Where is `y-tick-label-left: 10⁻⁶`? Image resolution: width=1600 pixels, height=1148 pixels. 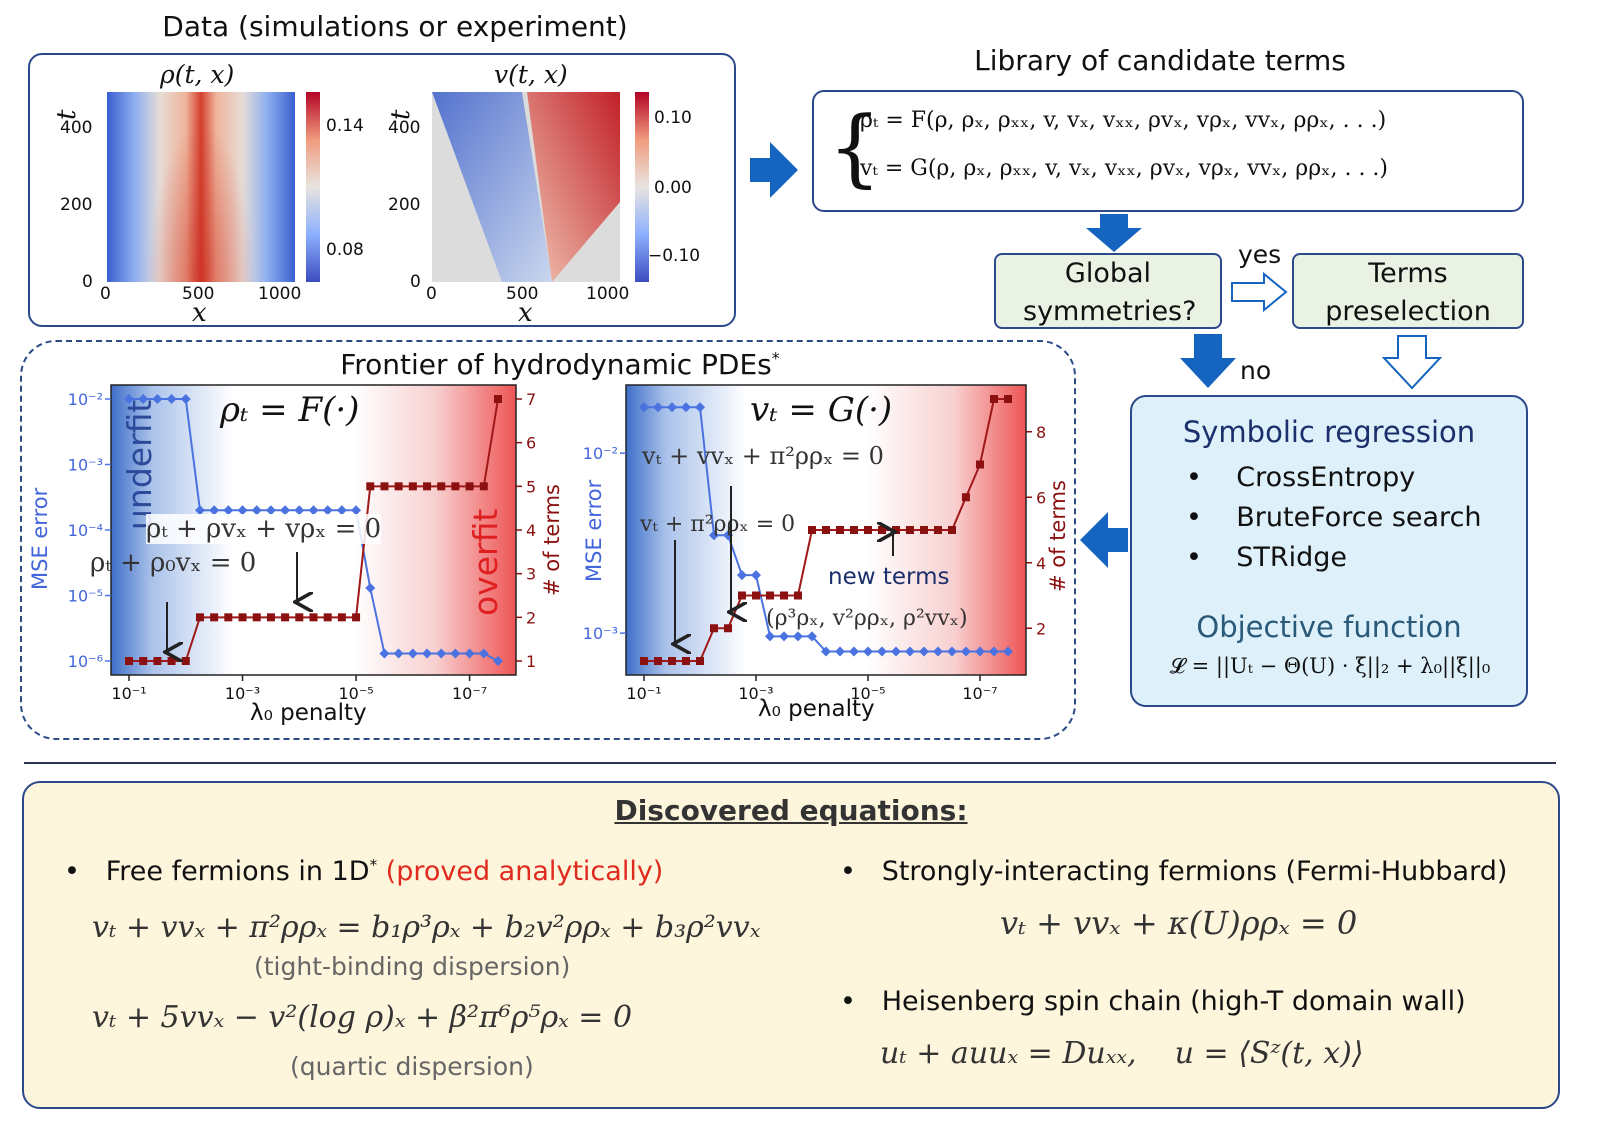
y-tick-label-left: 10⁻⁶ is located at coordinates (85, 661).